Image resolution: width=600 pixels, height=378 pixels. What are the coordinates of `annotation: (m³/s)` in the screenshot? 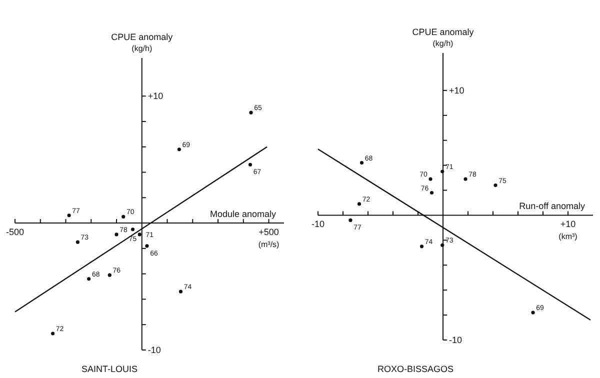 It's located at (269, 245).